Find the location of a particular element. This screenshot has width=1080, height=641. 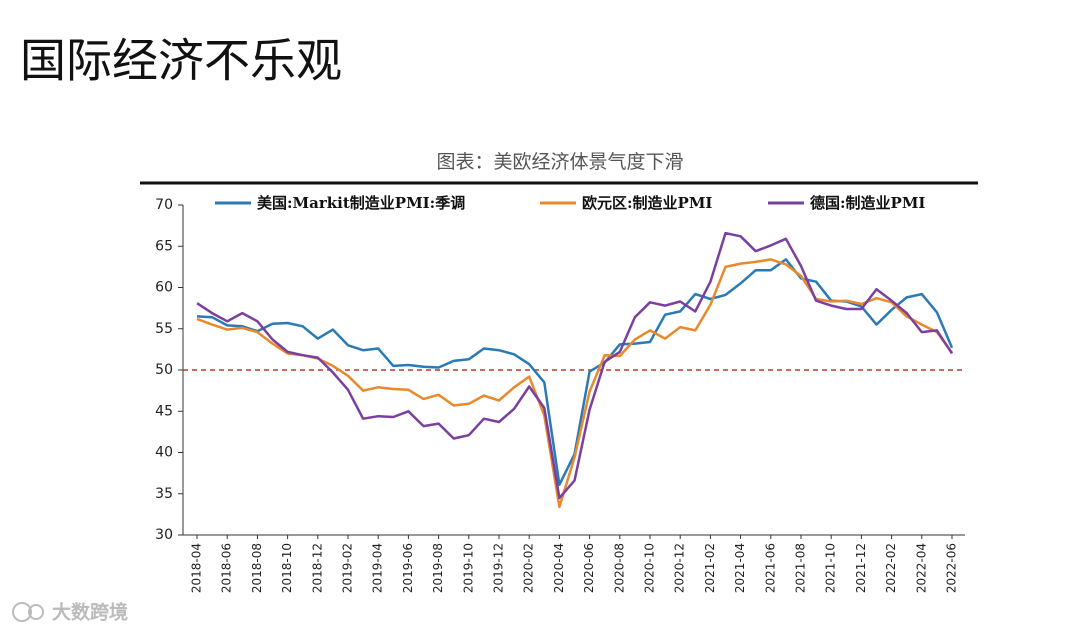

x-tick-label: 2022-06 is located at coordinates (952, 568).